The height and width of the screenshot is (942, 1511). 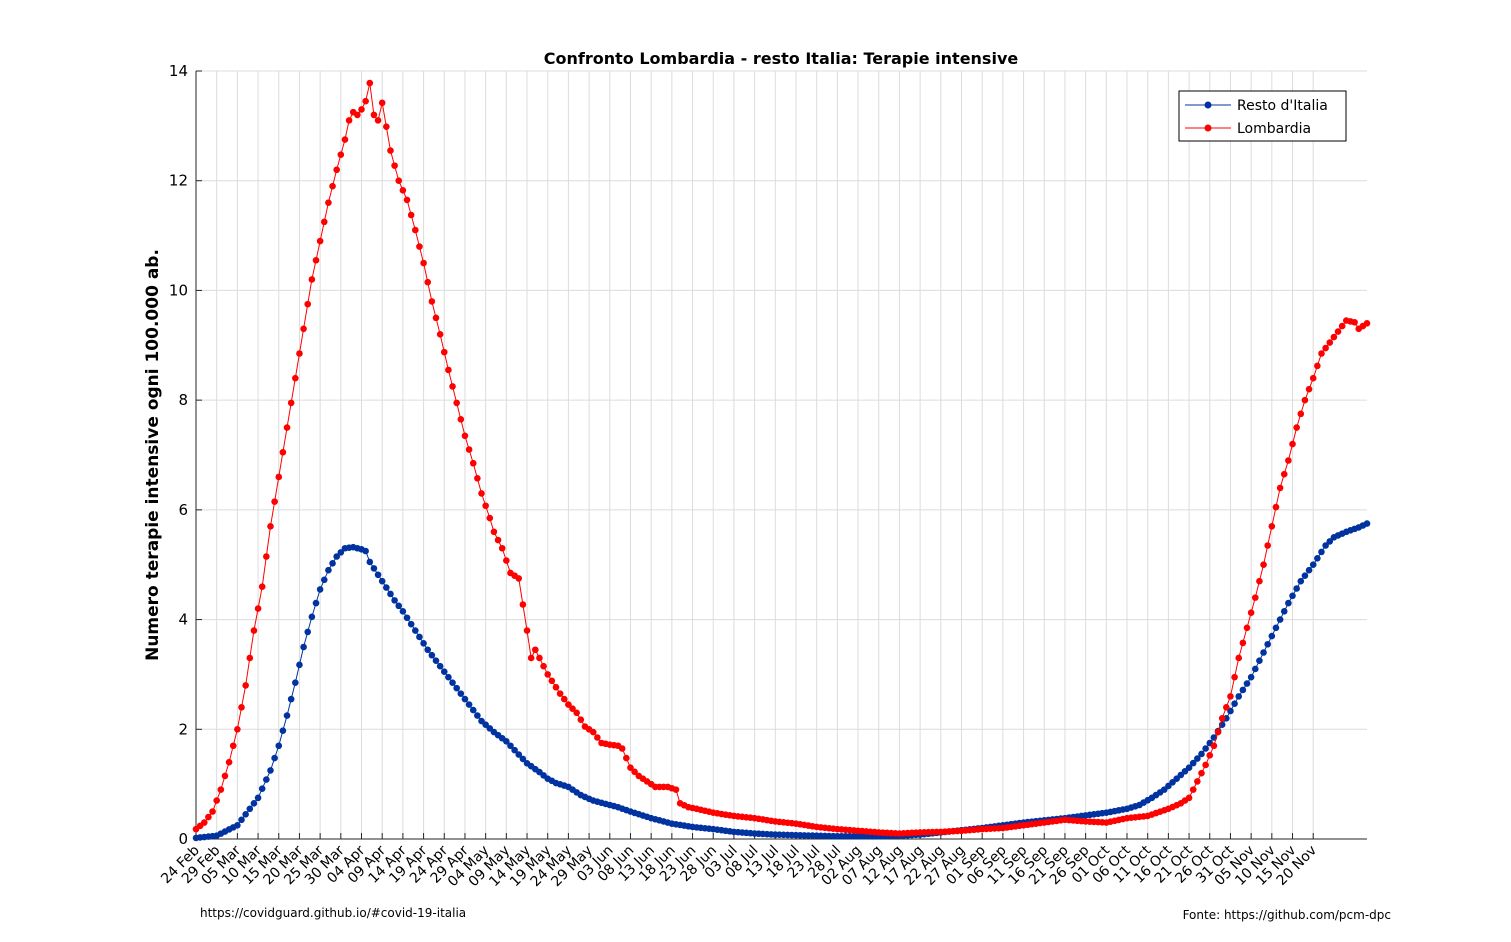 What do you see at coordinates (1208, 105) in the screenshot?
I see `legend-marker-resto` at bounding box center [1208, 105].